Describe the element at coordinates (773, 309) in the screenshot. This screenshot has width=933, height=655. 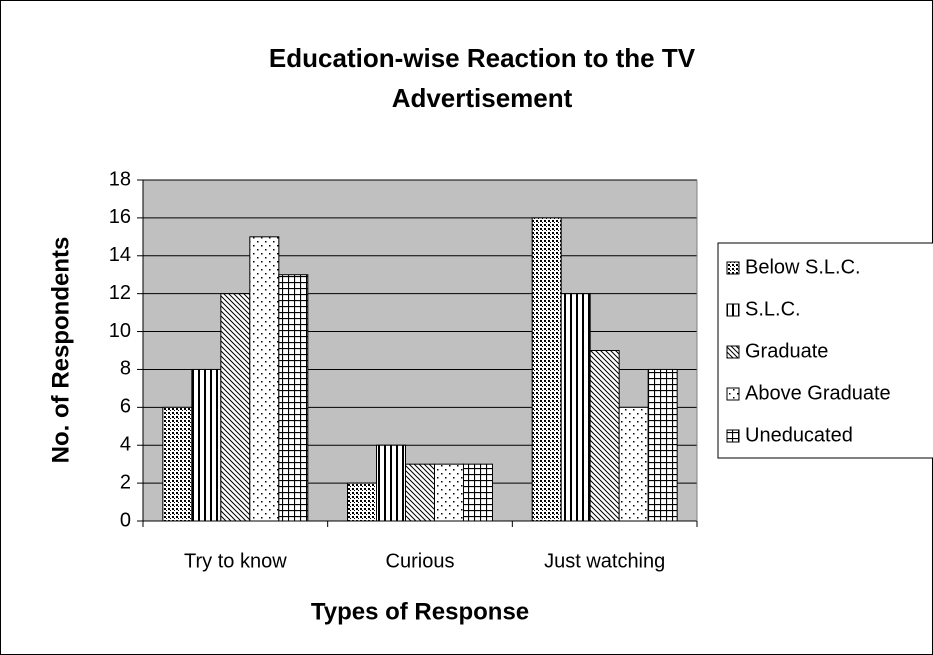
I see `legend-label: S.L.C.` at that location.